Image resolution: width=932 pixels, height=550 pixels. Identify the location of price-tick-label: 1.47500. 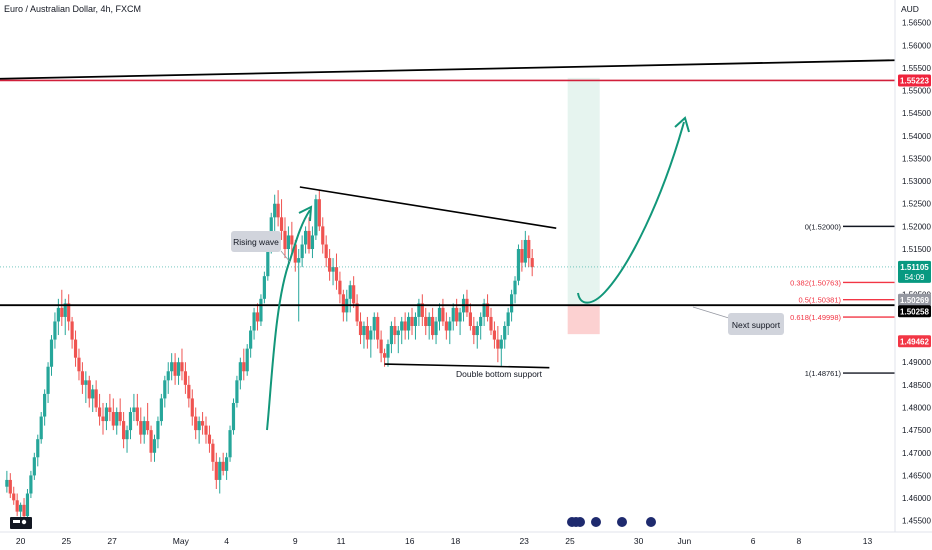
(916, 430).